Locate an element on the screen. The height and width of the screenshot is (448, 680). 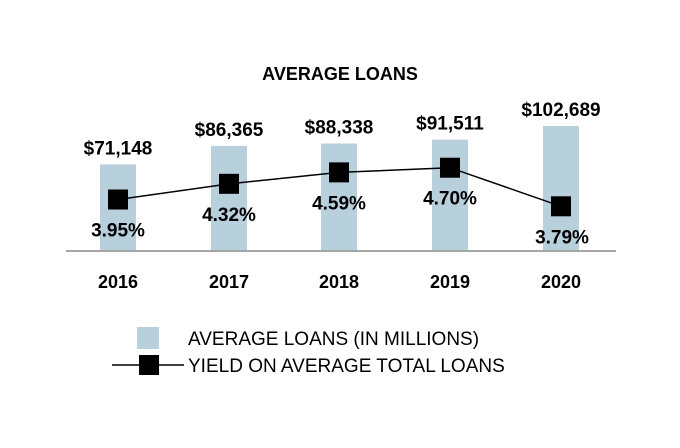
yield-marker-2016 is located at coordinates (118, 199).